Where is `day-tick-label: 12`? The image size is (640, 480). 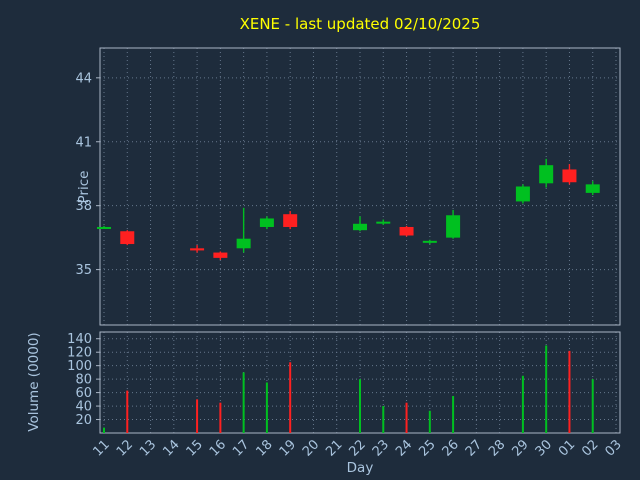
day-tick-label: 12 is located at coordinates (125, 448).